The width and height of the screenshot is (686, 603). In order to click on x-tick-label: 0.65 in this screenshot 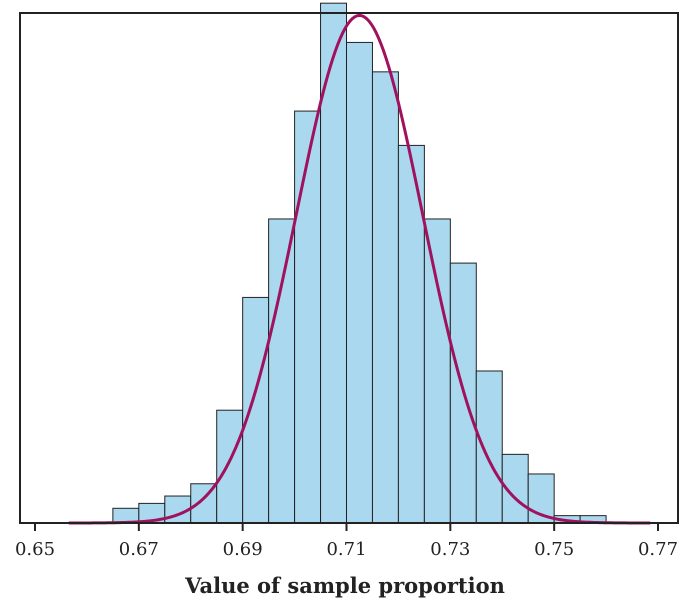, I will do `click(35, 549)`.